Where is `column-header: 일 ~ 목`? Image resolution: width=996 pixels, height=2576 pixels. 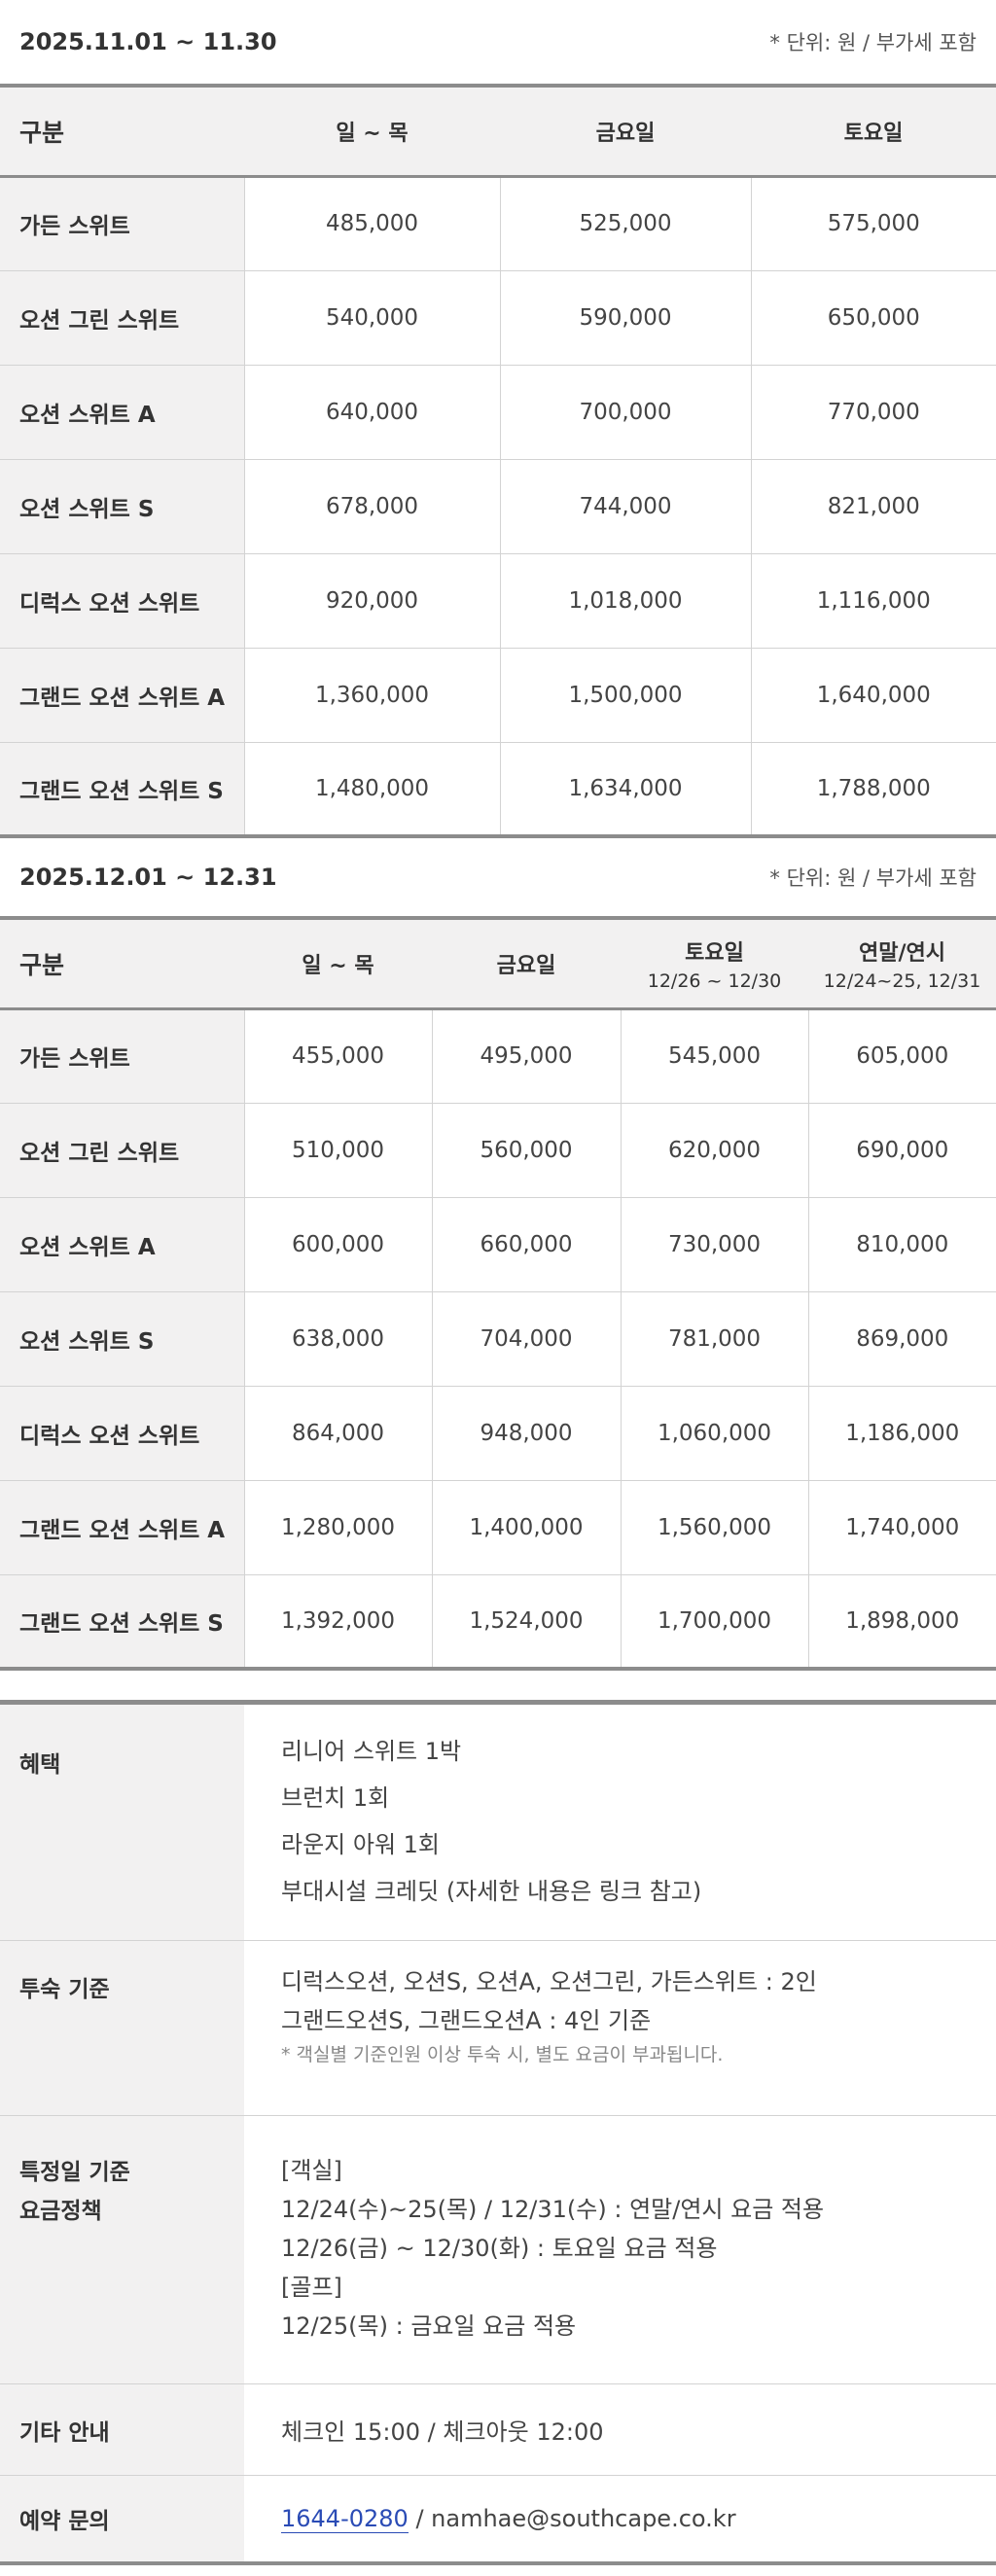
column-header: 일 ~ 목 is located at coordinates (338, 964).